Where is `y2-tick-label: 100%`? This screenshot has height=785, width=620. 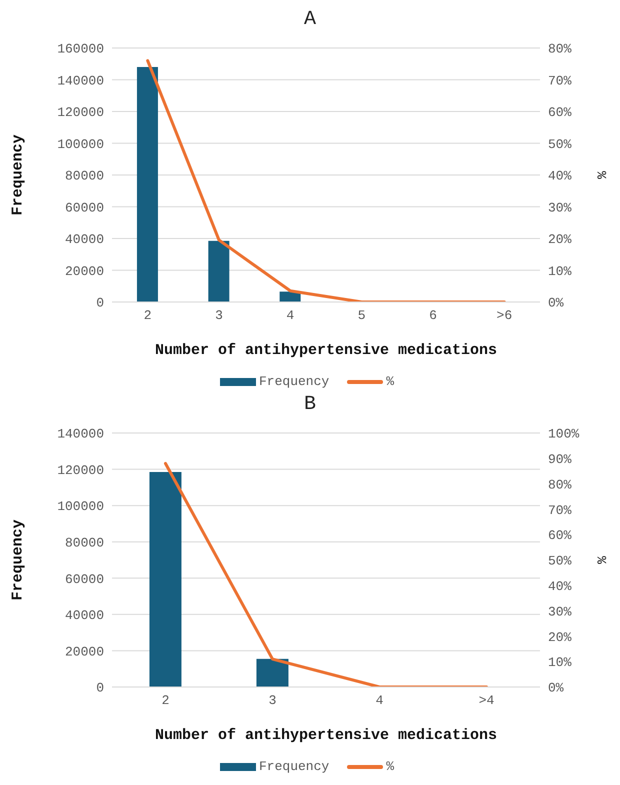 y2-tick-label: 100% is located at coordinates (564, 434).